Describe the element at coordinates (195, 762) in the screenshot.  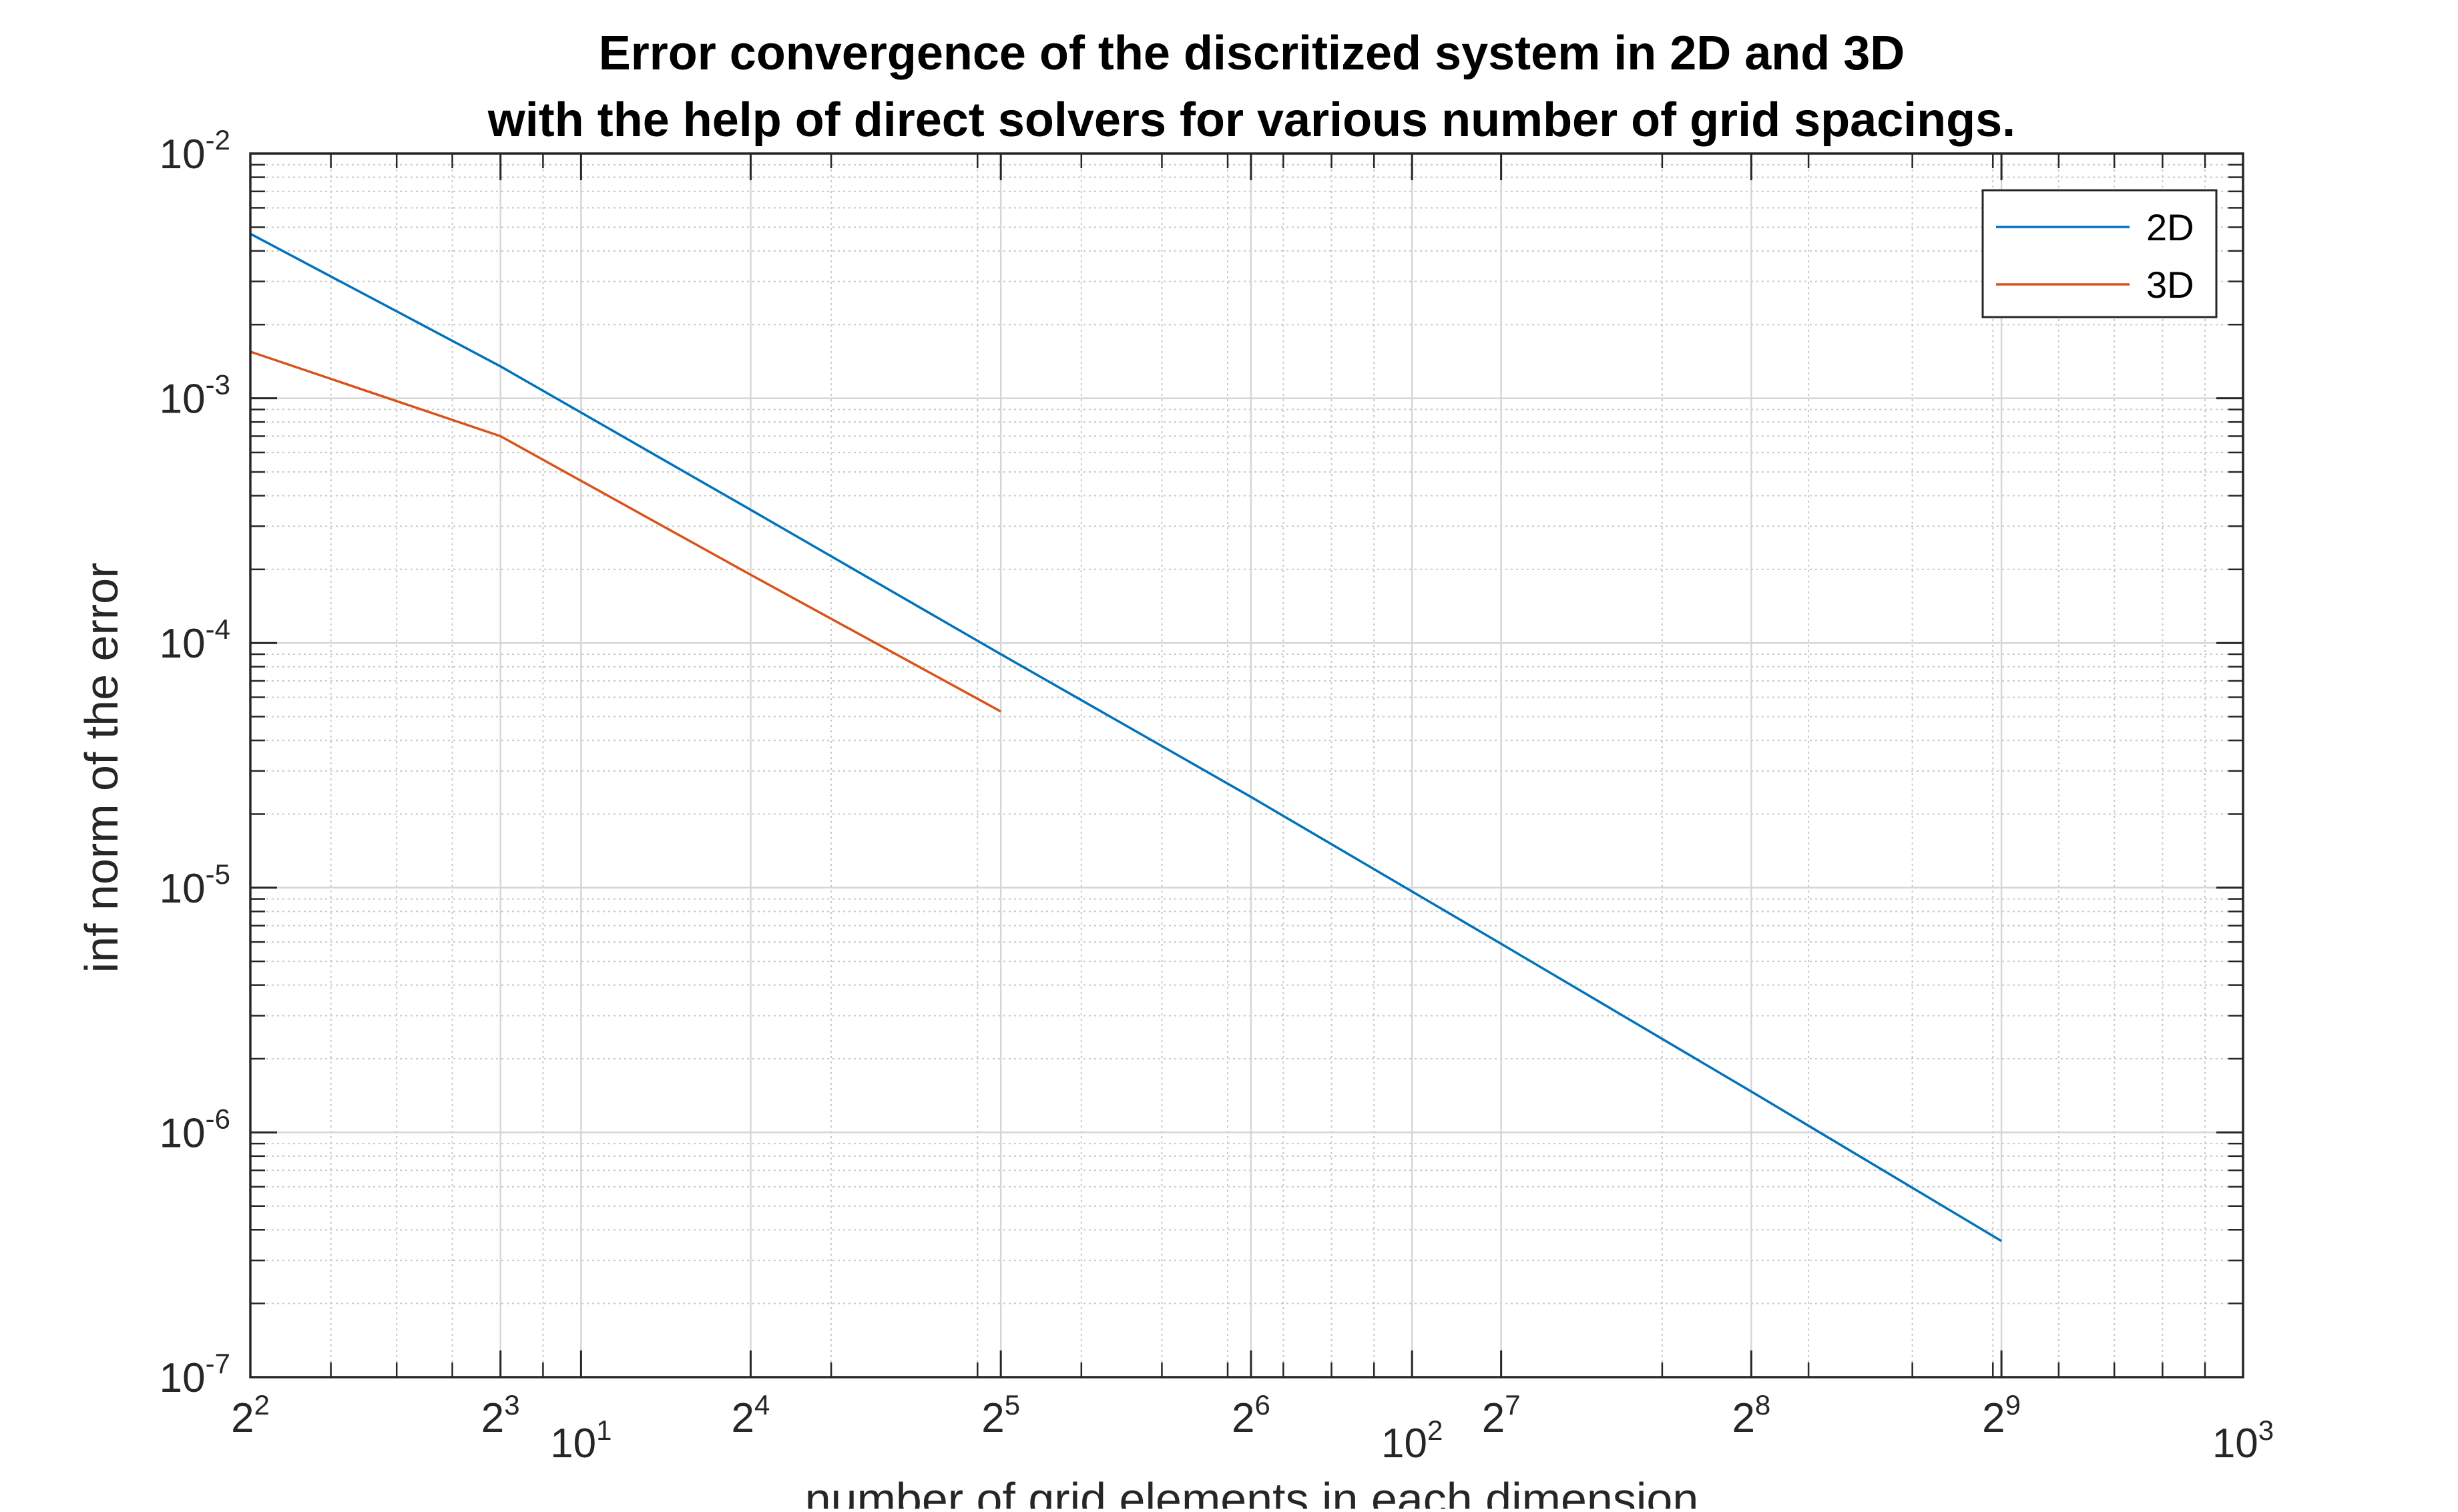
I see `y-tick-labels: 10⁻⁷ 10⁻⁶ 10⁻⁵ 10⁻⁴ 10⁻³ 10⁻²` at that location.